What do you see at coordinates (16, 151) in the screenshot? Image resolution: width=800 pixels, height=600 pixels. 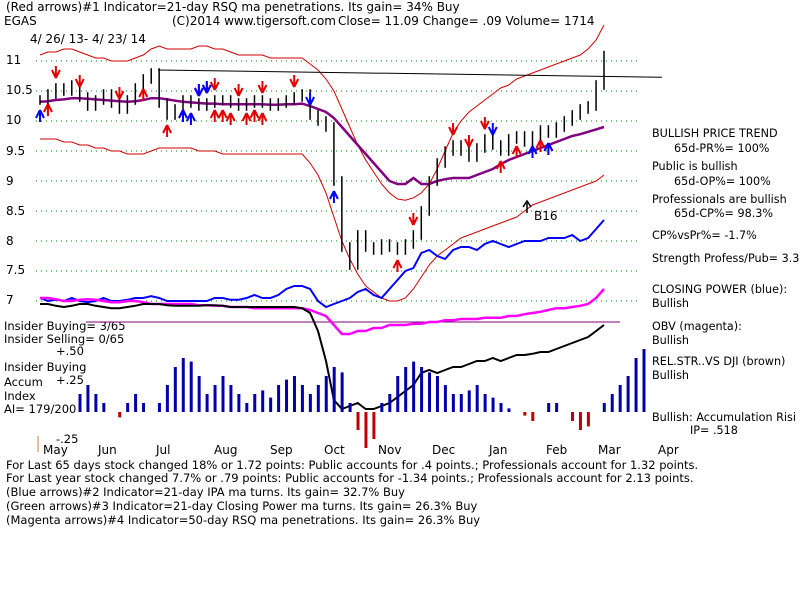 I see `y-tick-label: 9.5` at bounding box center [16, 151].